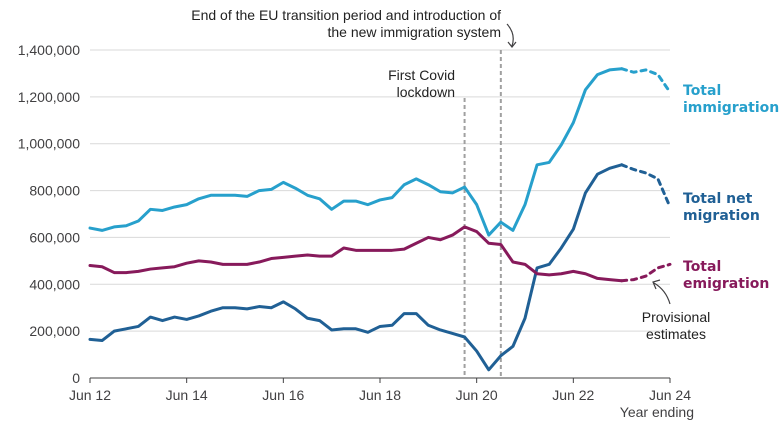  Describe the element at coordinates (512, 44) in the screenshot. I see `transition-arrowhead` at that location.